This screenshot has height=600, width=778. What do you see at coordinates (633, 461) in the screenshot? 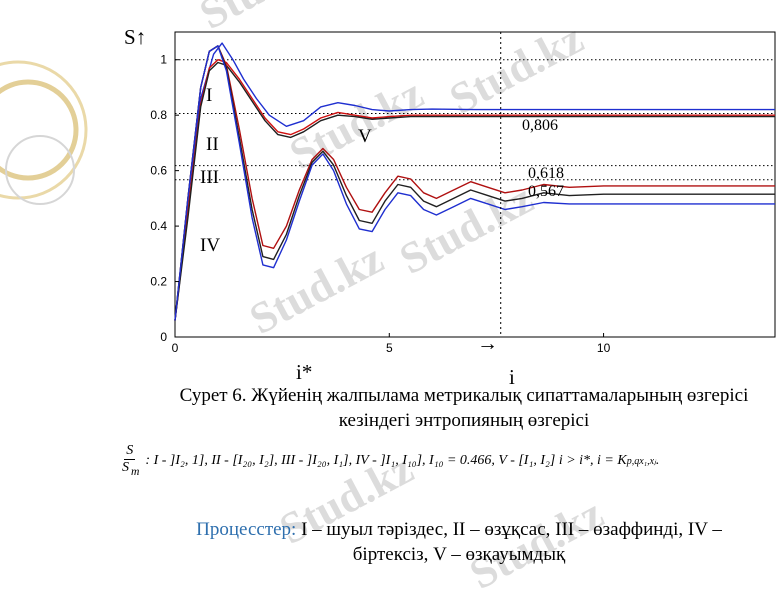
I see `formula-sup: p,q` at bounding box center [633, 461].